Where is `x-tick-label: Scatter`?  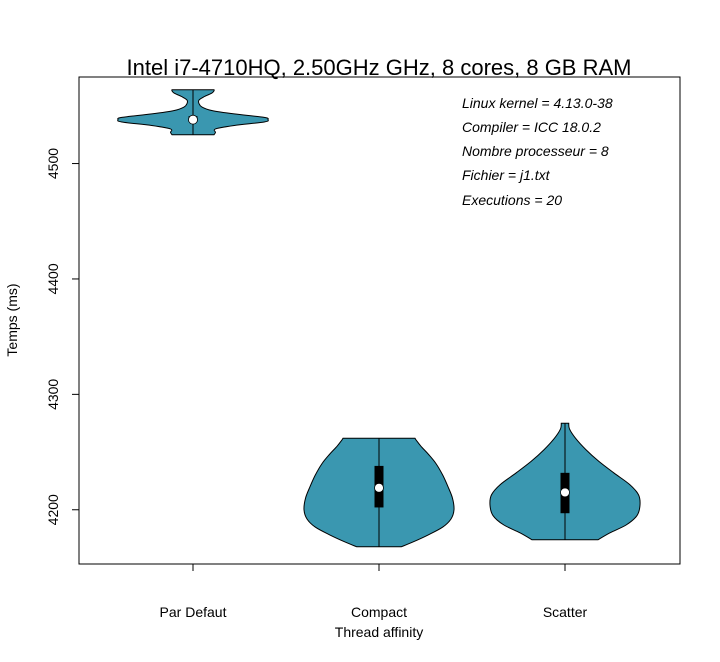
x-tick-label: Scatter is located at coordinates (565, 612).